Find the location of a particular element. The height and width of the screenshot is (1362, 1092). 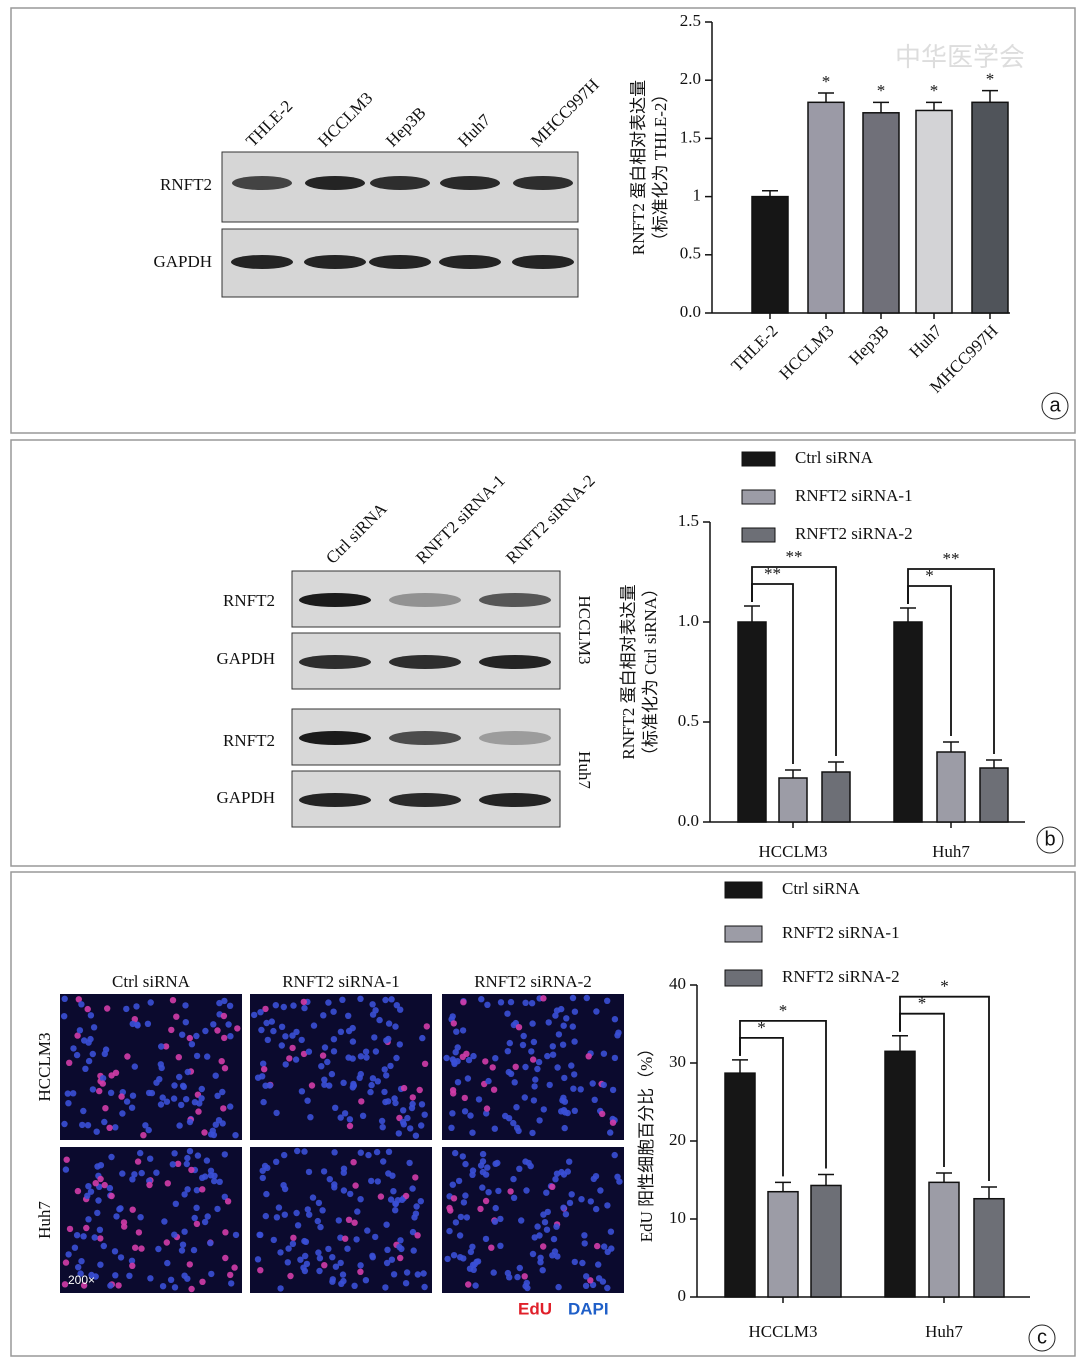

x-tick-label: Huh7 is located at coordinates (951, 851).